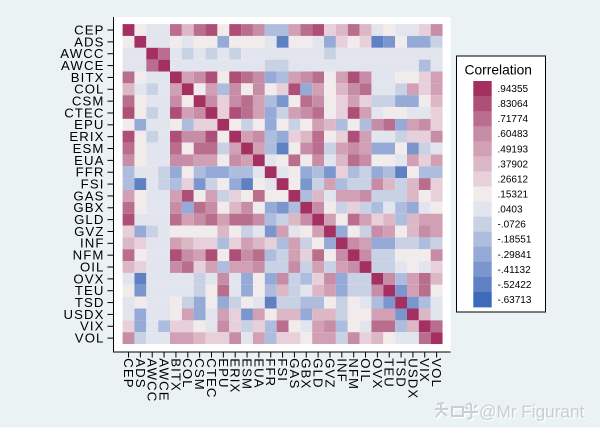 The image size is (600, 436). What do you see at coordinates (515, 270) in the screenshot?
I see `svg-text: -.41132` at bounding box center [515, 270].